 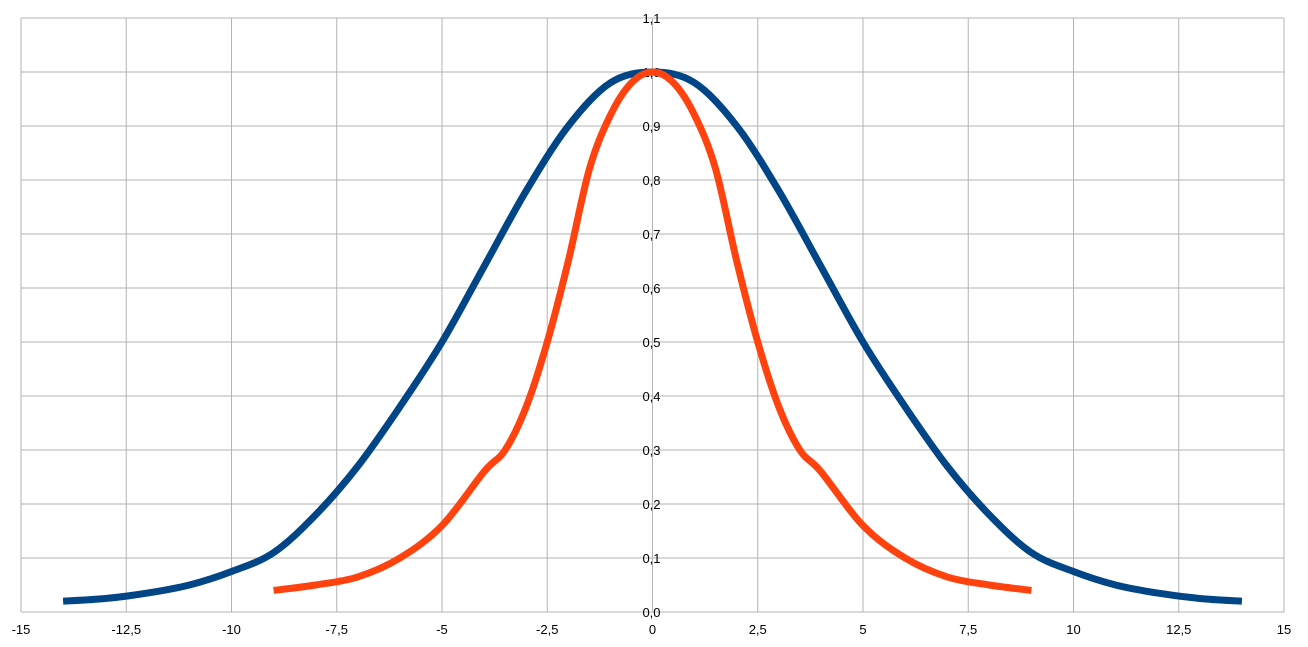 I want to click on x-tick-label: -12,5, so click(x=126, y=629).